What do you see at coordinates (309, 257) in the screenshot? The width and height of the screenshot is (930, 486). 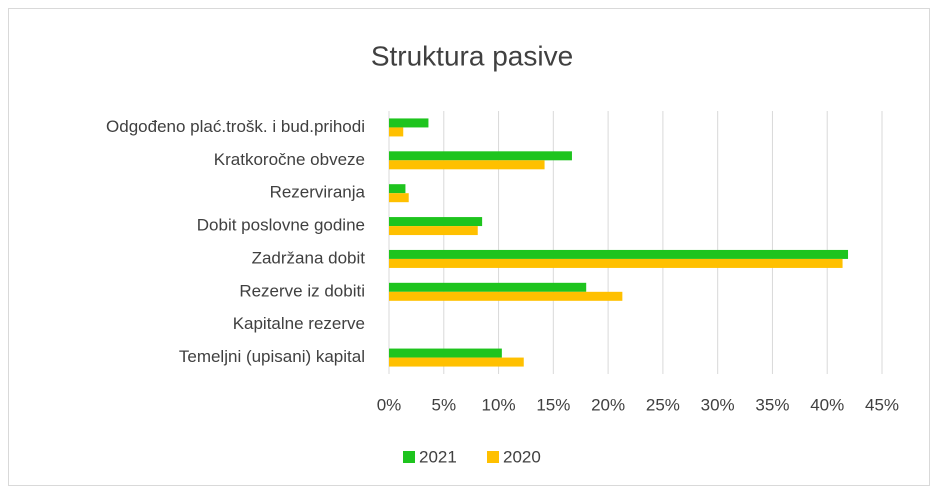 I see `y-tick-label: Zadržana dobit` at bounding box center [309, 257].